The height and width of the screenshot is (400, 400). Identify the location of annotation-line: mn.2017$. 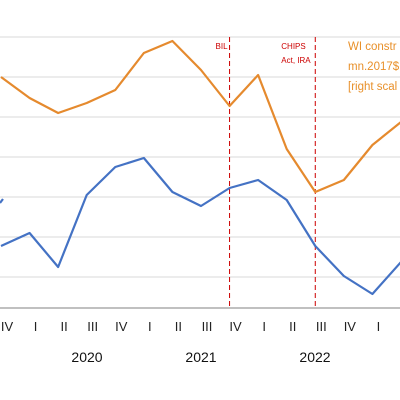
(374, 67).